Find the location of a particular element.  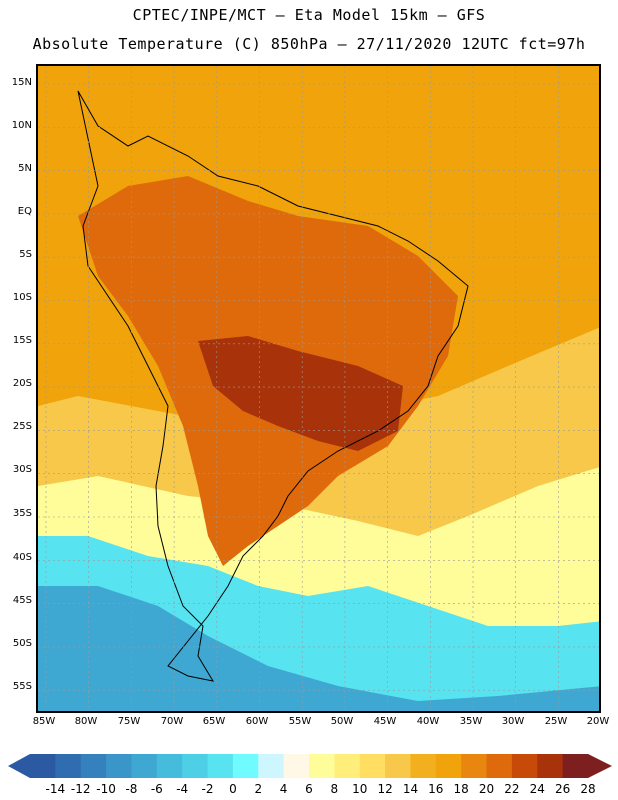

lat-label: 45S is located at coordinates (22, 600).